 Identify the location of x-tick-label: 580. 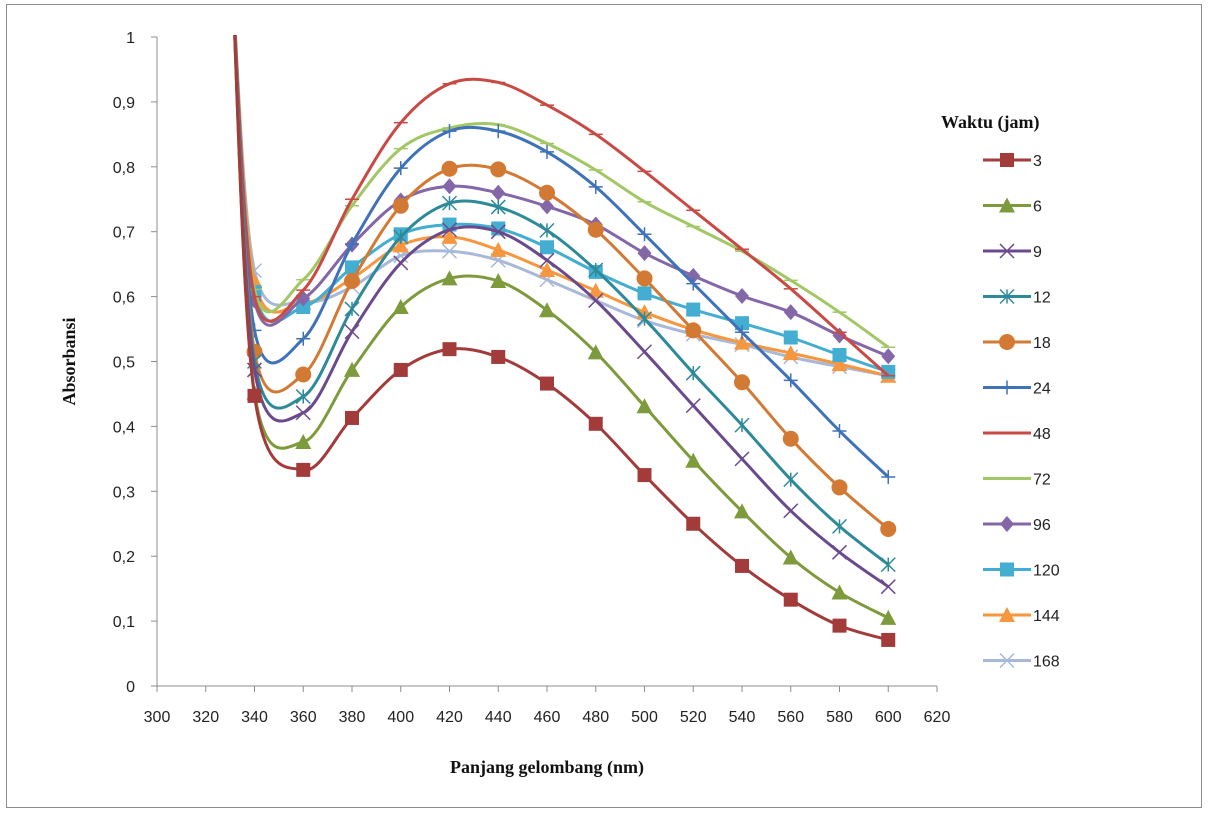
(839, 717).